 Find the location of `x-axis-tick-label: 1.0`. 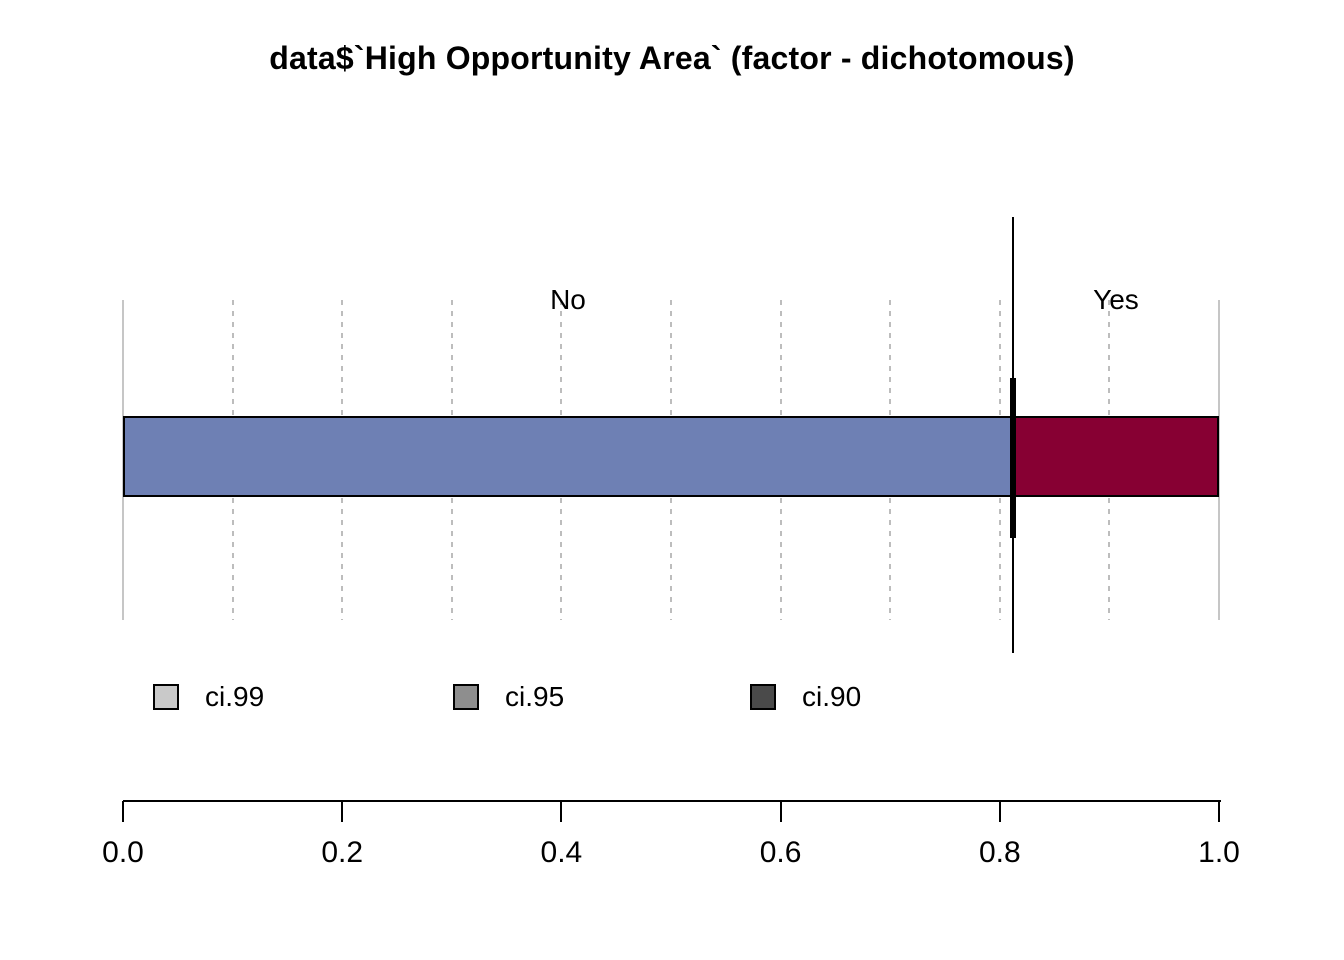

x-axis-tick-label: 1.0 is located at coordinates (1219, 852).